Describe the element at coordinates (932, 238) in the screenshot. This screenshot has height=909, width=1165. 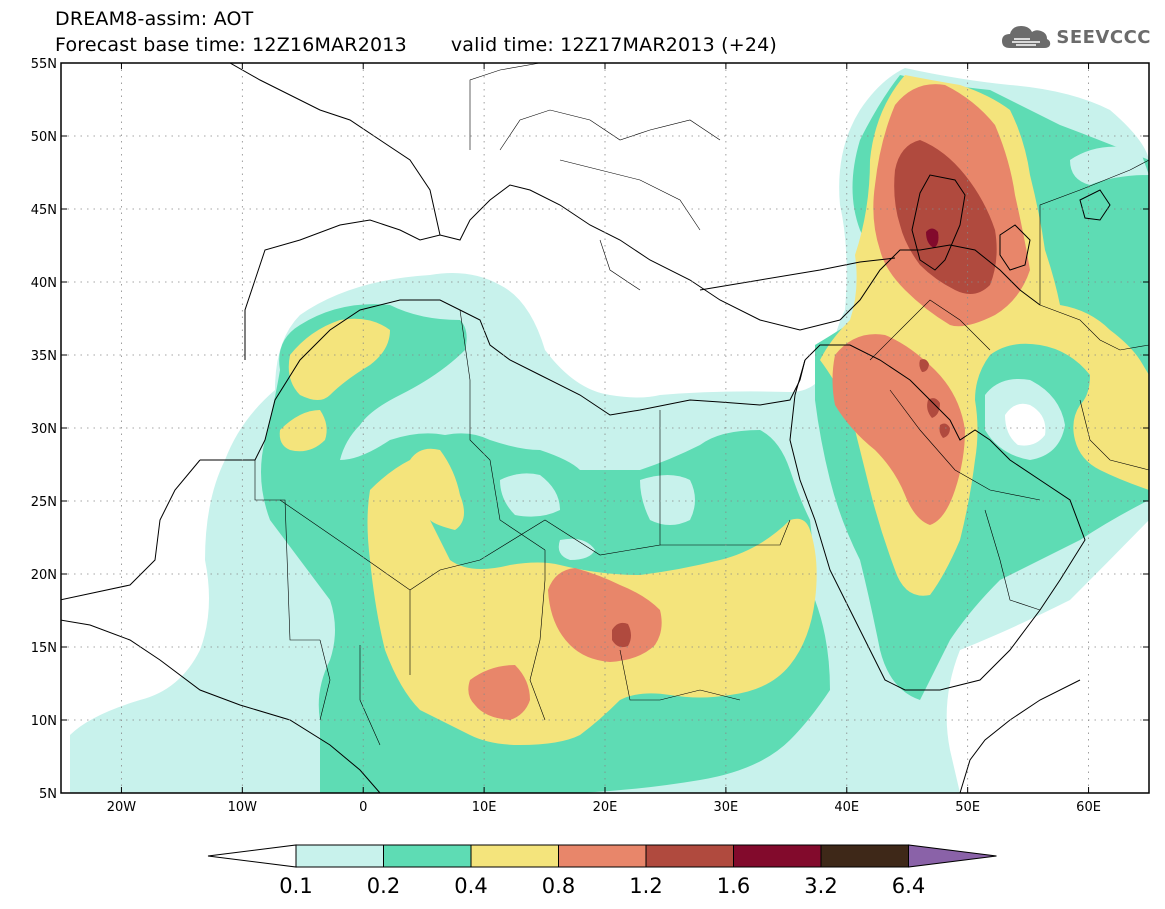
I see `aot-band-1.6` at that location.